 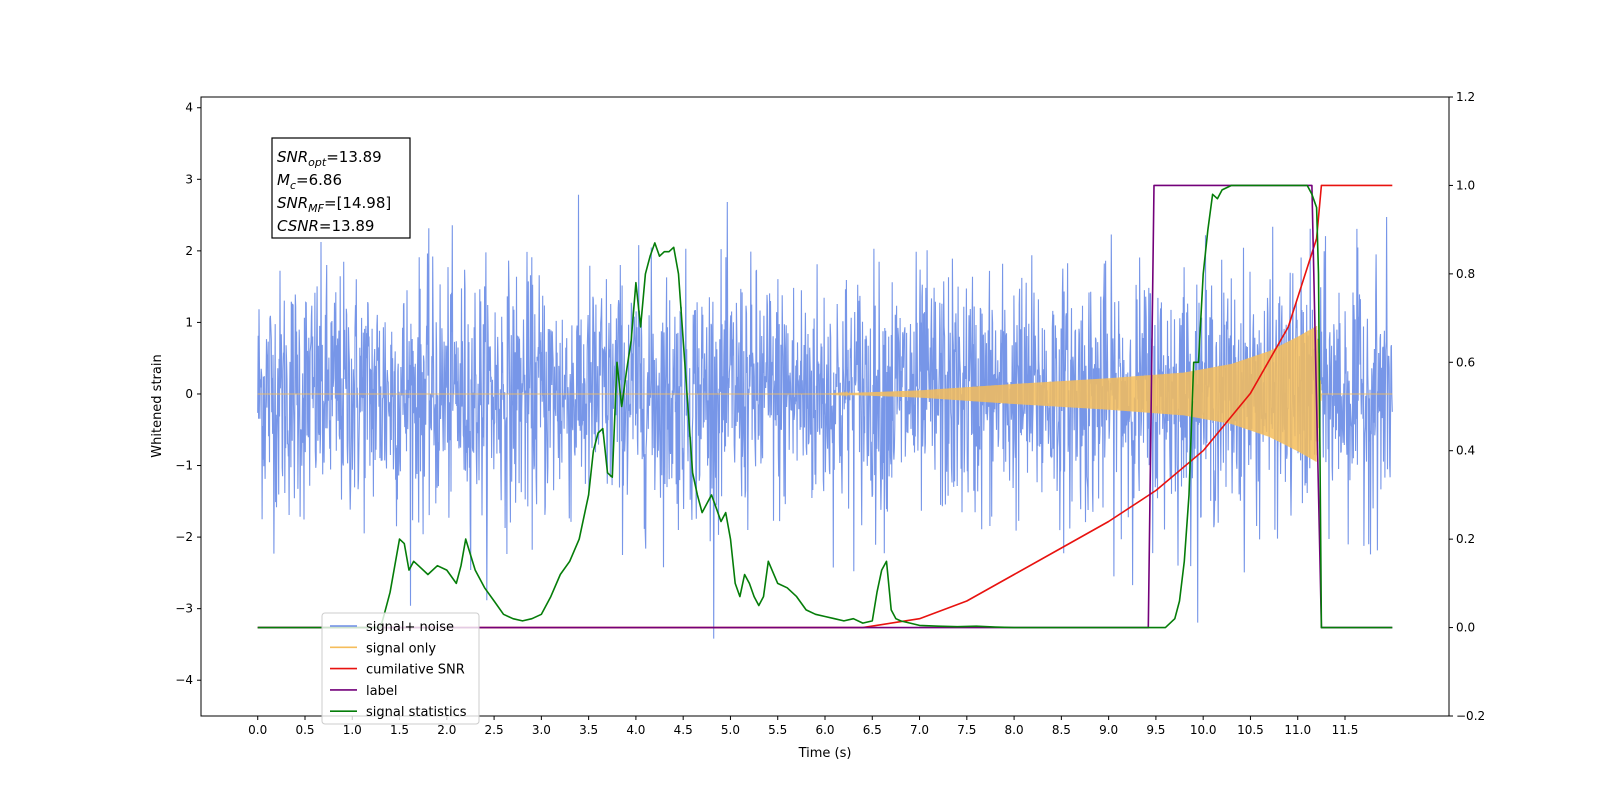 What do you see at coordinates (541, 730) in the screenshot?
I see `x-tick-label: 3.0` at bounding box center [541, 730].